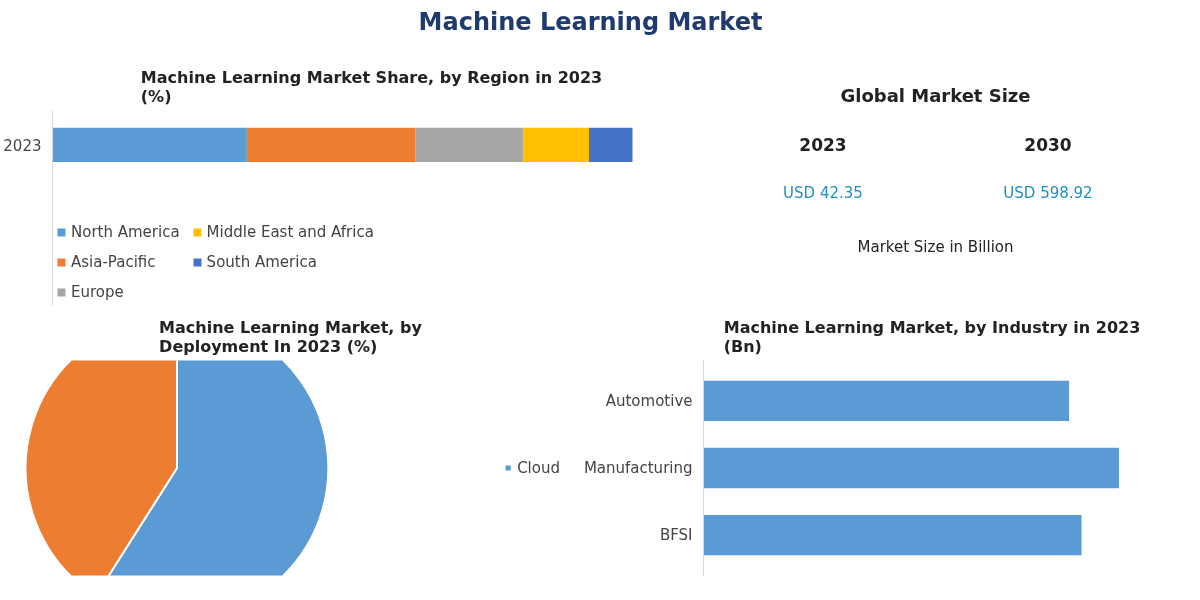 This screenshot has width=1200, height=600. I want to click on legend-label: South America, so click(261, 262).